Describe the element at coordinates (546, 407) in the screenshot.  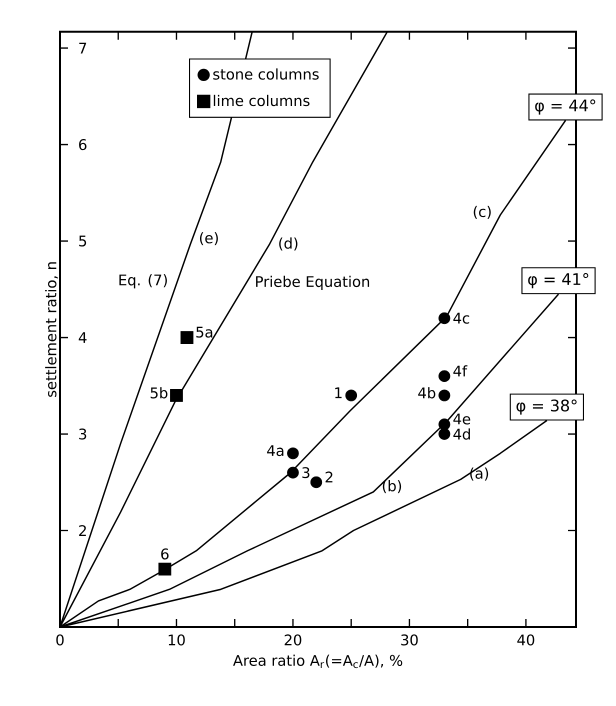
I see `series-label: φ = 38°` at that location.